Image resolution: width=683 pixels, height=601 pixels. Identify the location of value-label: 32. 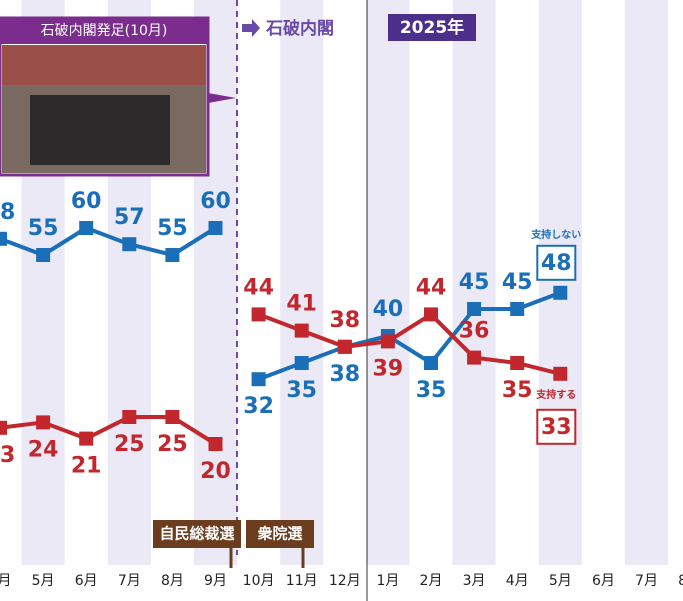
(258, 406).